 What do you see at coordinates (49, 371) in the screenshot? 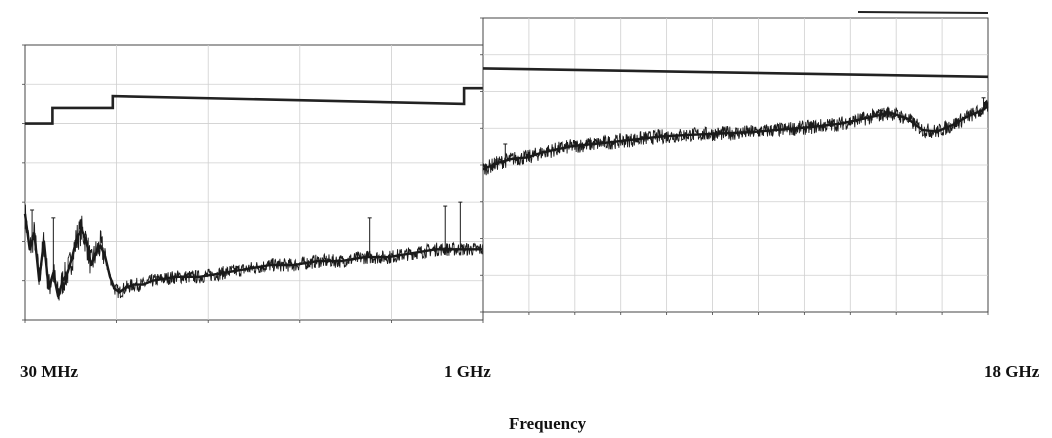
I see `start-frequency-label: 30 MHz` at bounding box center [49, 371].